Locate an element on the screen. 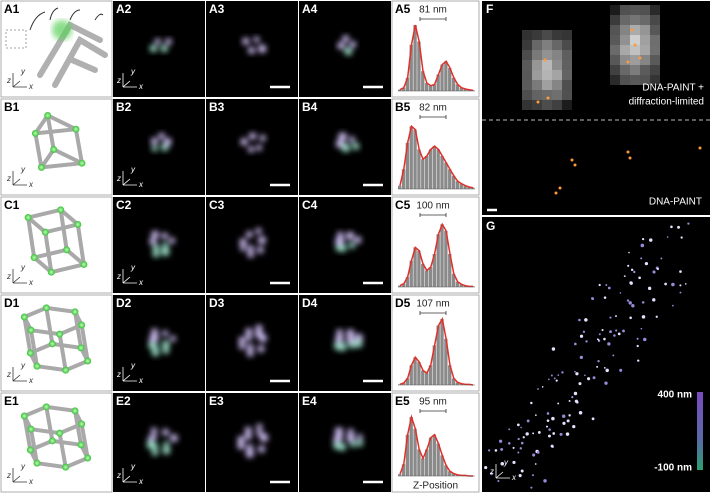 The height and width of the screenshot is (493, 711). overlay-text: DNA-PAINT + is located at coordinates (673, 88).